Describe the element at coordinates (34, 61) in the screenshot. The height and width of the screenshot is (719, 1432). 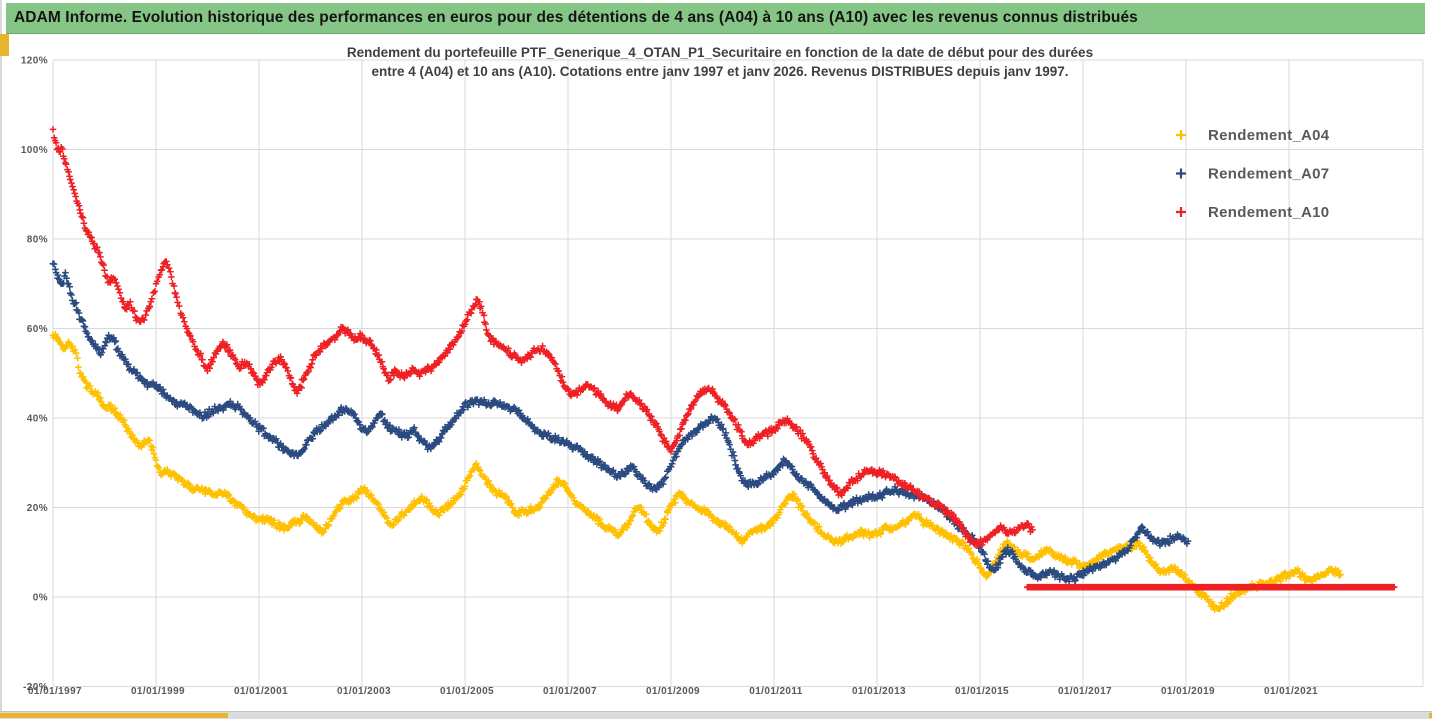
I see `y-axis-tick-label: 120%` at that location.